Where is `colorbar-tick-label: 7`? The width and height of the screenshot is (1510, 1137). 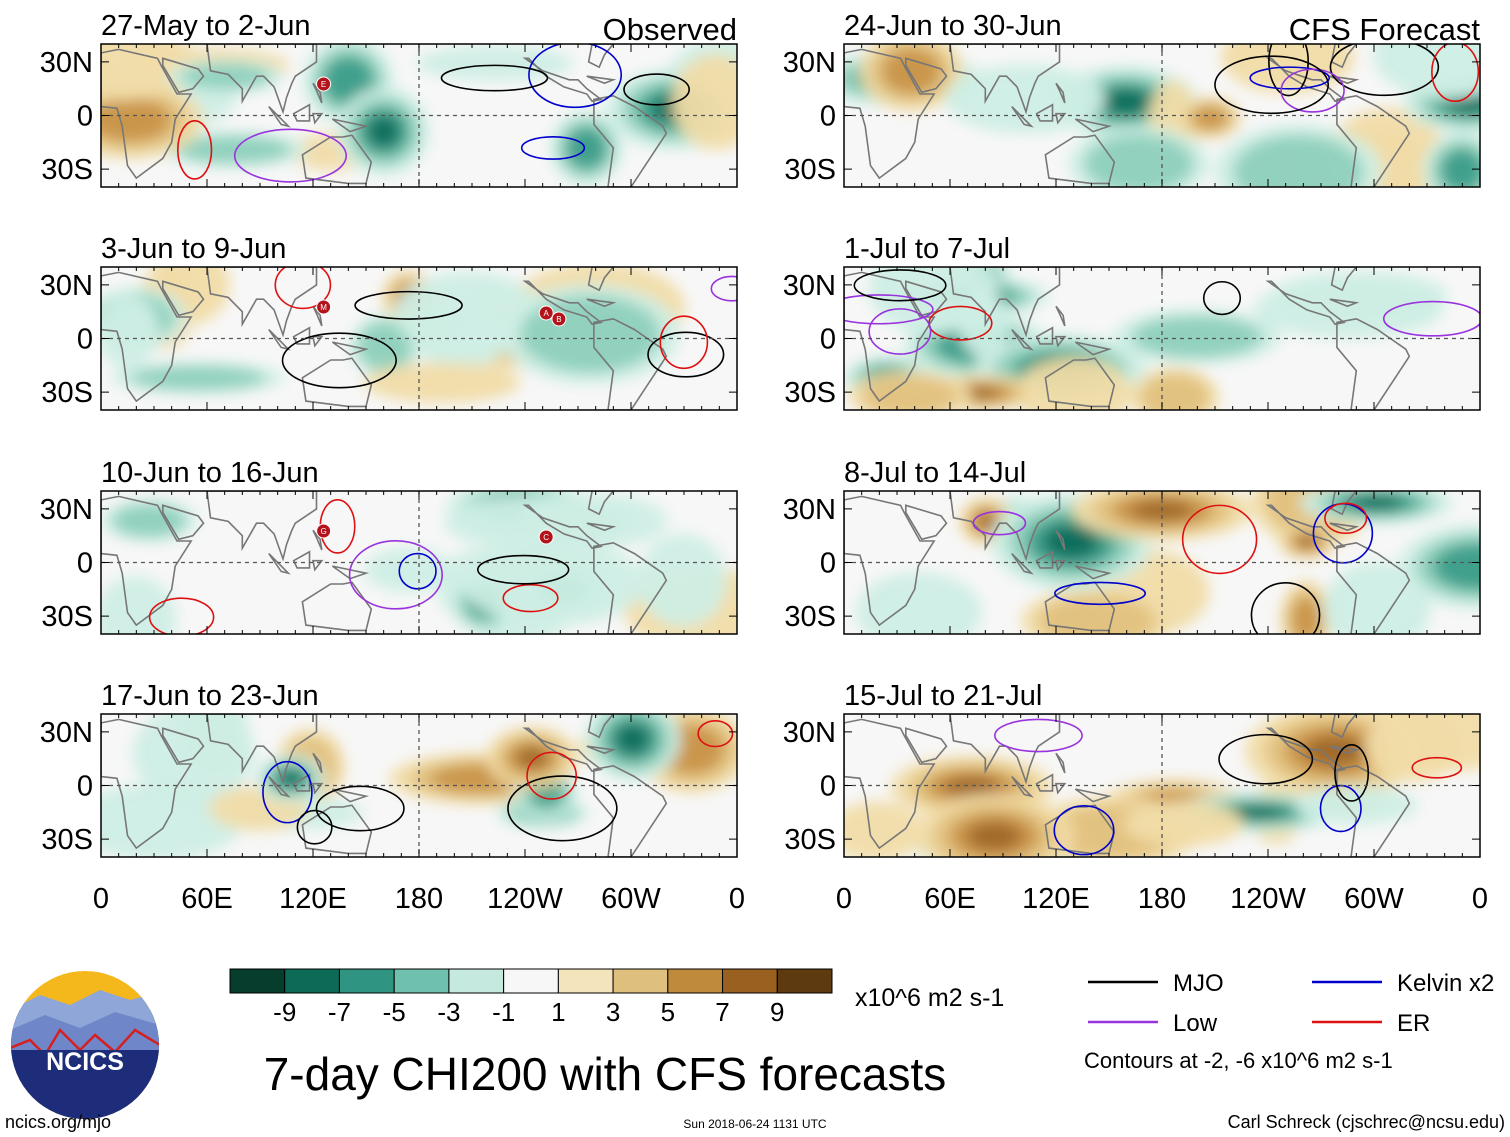 colorbar-tick-label: 7 is located at coordinates (722, 1012).